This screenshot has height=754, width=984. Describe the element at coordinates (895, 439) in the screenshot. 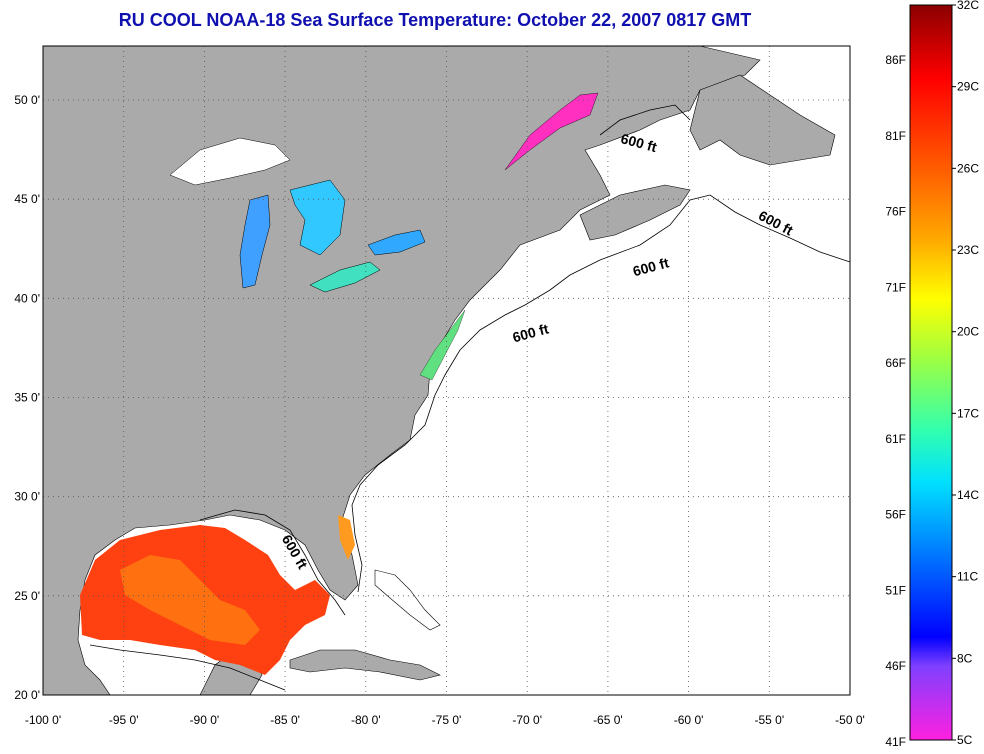

I see `colorbar-fahrenheit-label: 61F` at that location.